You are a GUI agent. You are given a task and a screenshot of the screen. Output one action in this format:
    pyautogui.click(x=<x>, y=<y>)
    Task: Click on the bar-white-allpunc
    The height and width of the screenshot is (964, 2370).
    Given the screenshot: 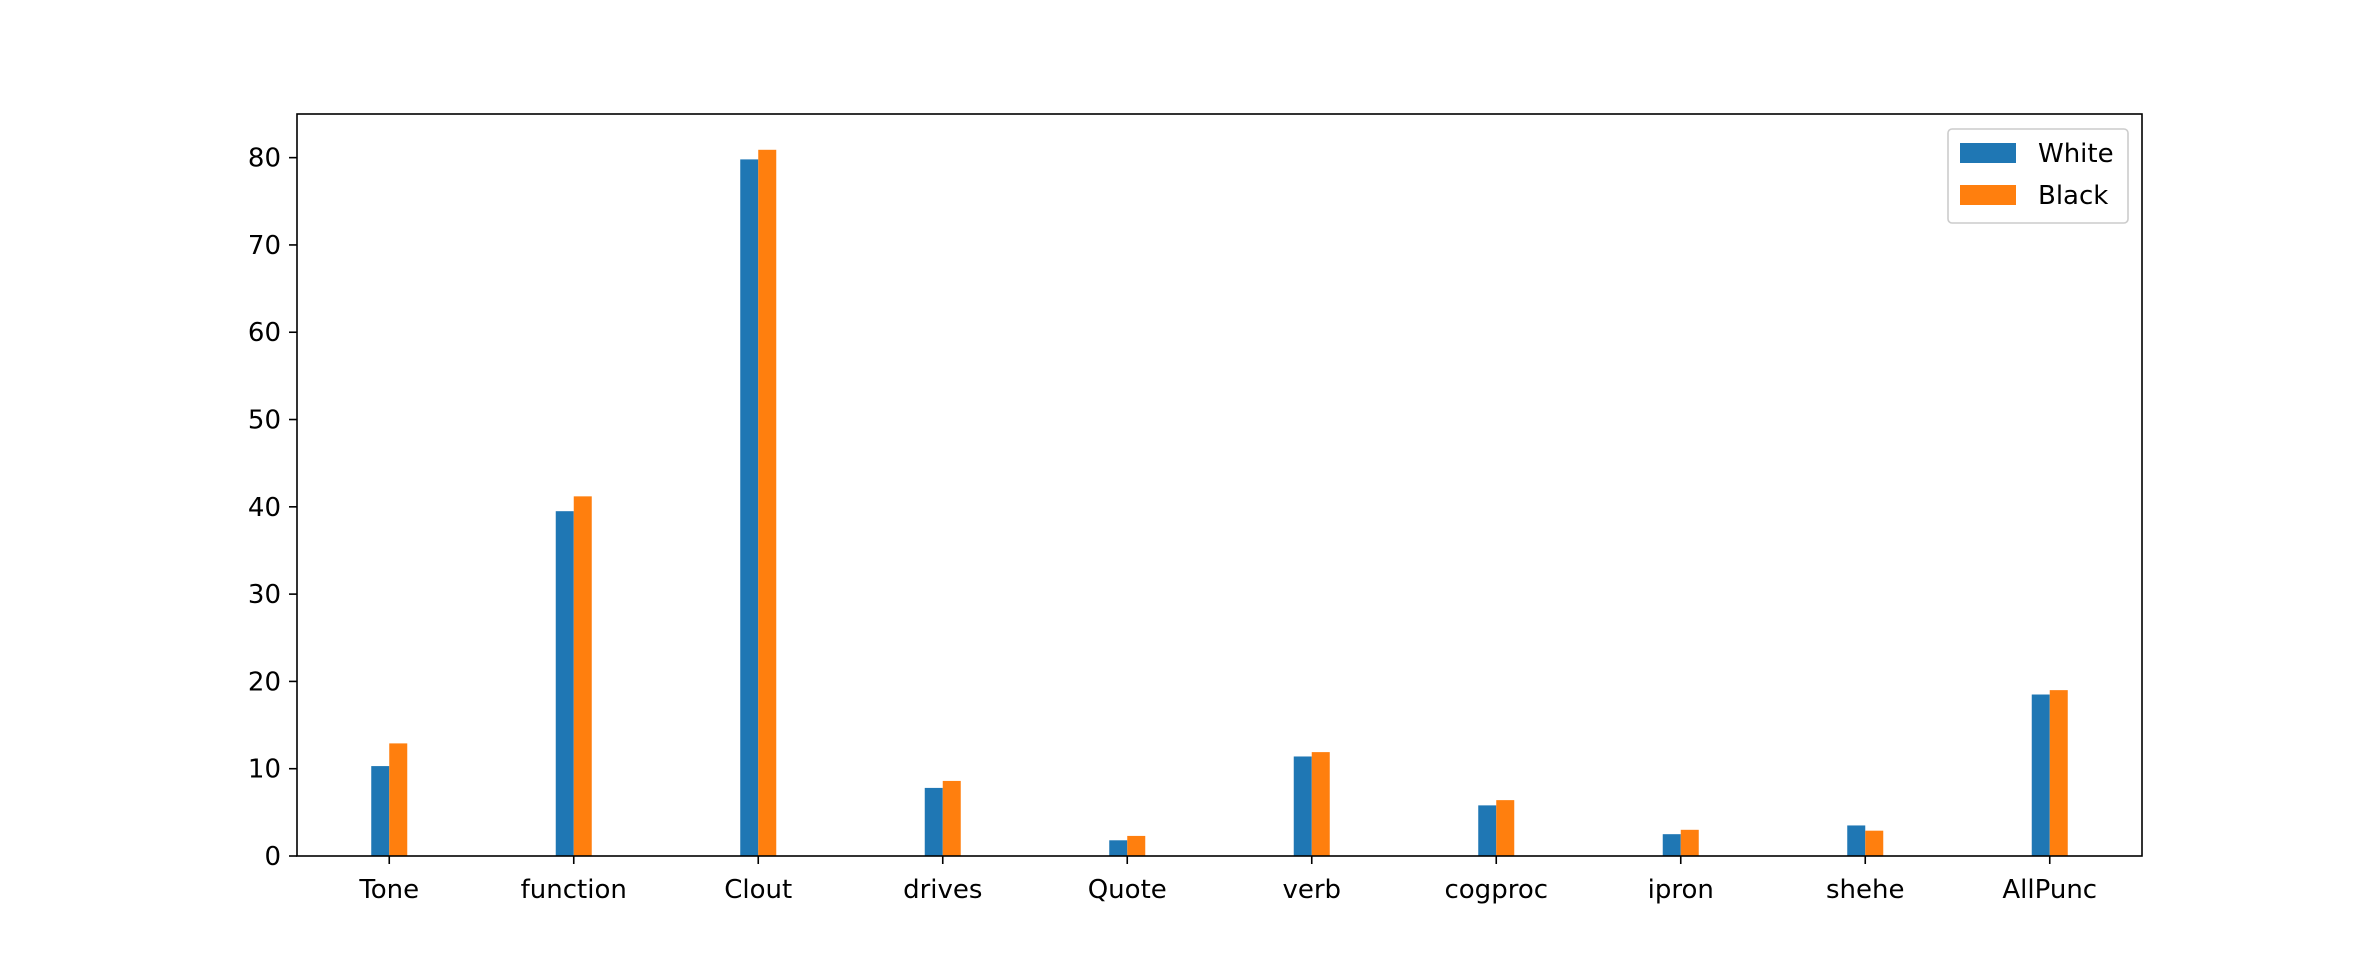 What is the action you would take?
    pyautogui.click(x=2040, y=775)
    